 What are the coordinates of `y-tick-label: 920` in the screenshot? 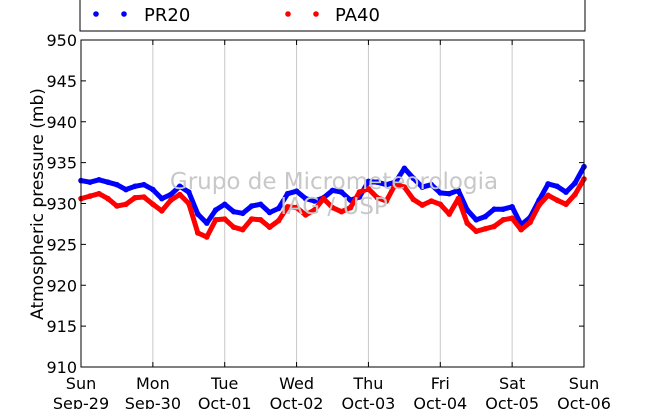 It's located at (61, 285).